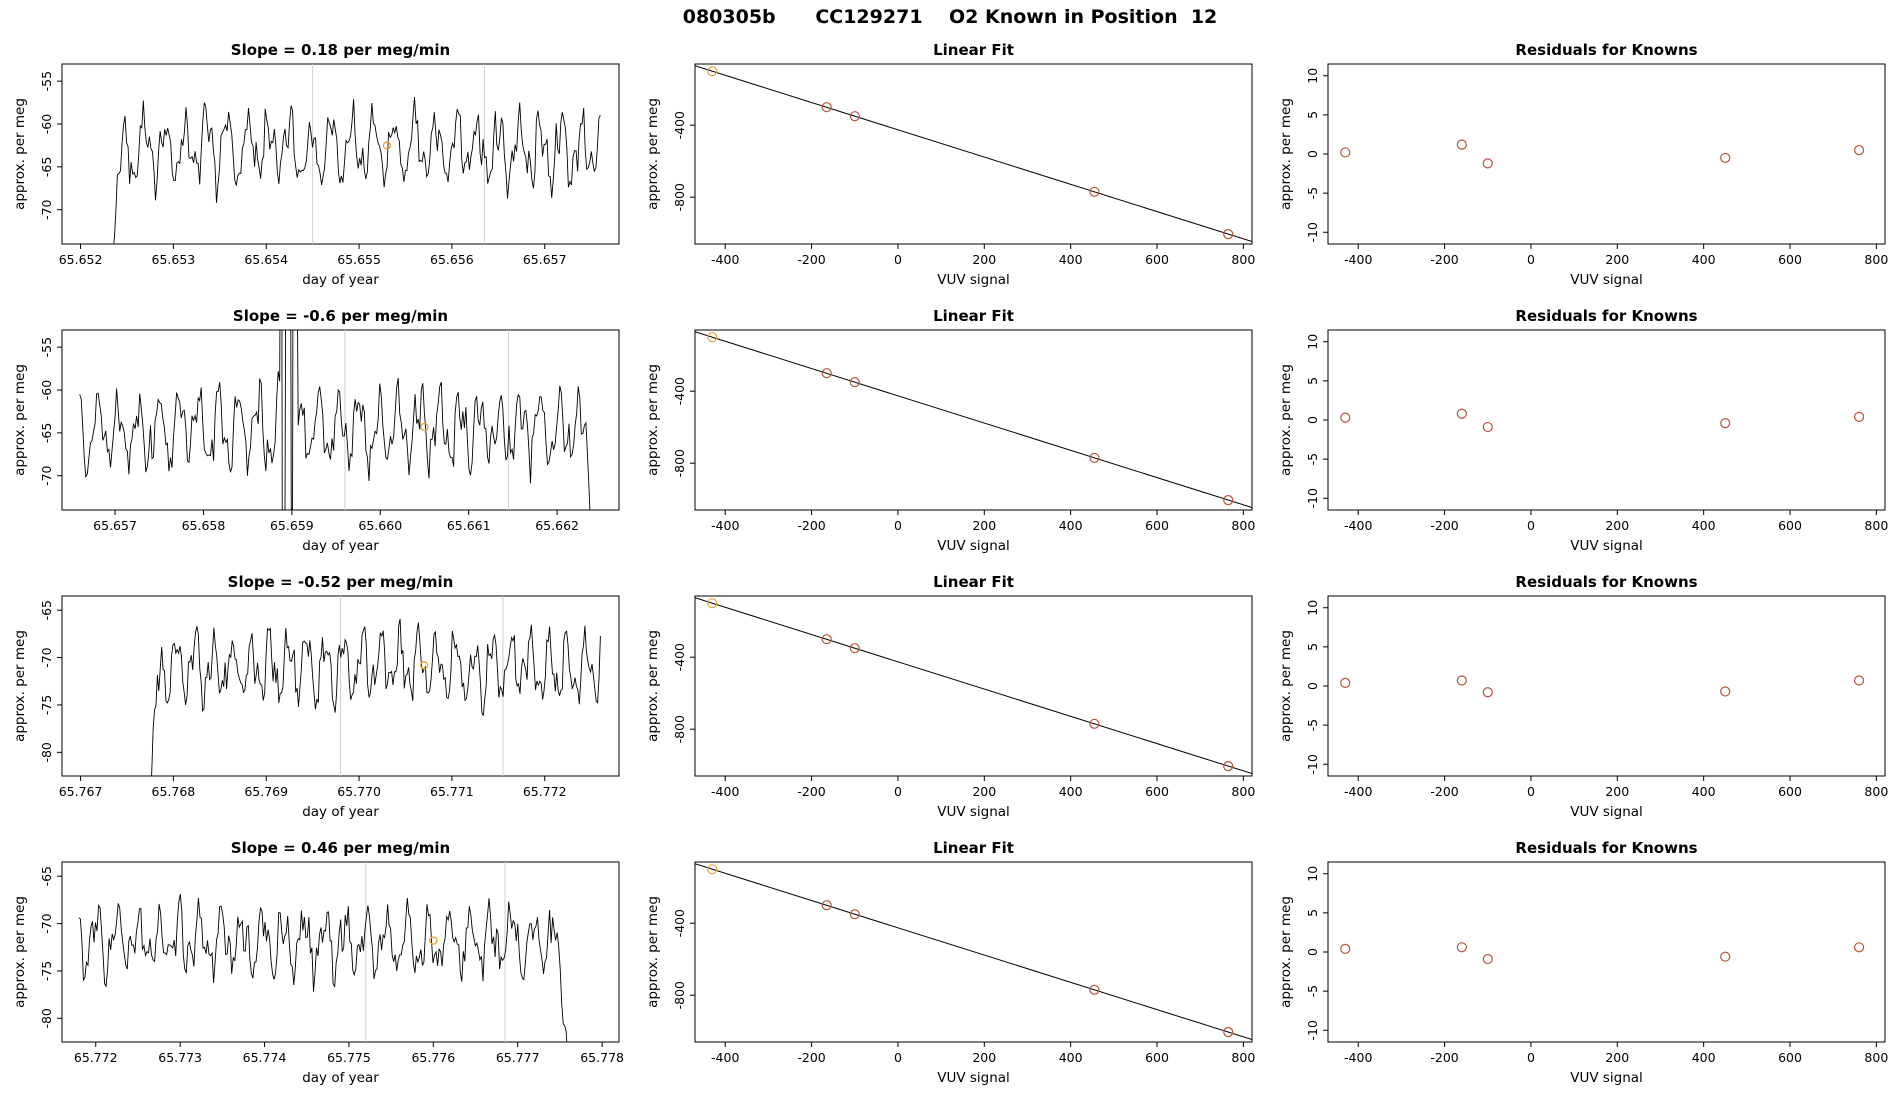 Image resolution: width=1900 pixels, height=1102 pixels. I want to click on svg-text: 65.769, so click(266, 791).